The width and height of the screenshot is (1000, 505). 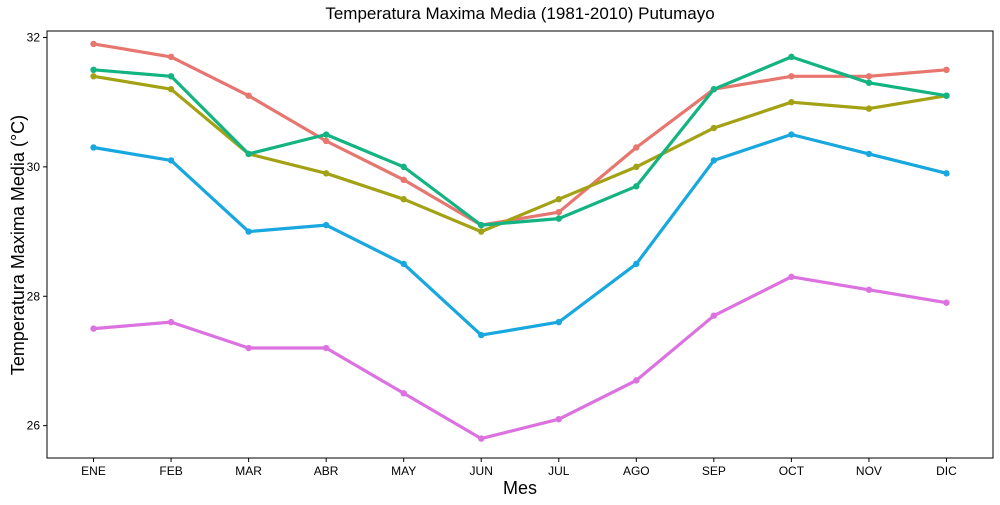 What do you see at coordinates (37, 231) in the screenshot?
I see `y-axis: 26 28 30 32` at bounding box center [37, 231].